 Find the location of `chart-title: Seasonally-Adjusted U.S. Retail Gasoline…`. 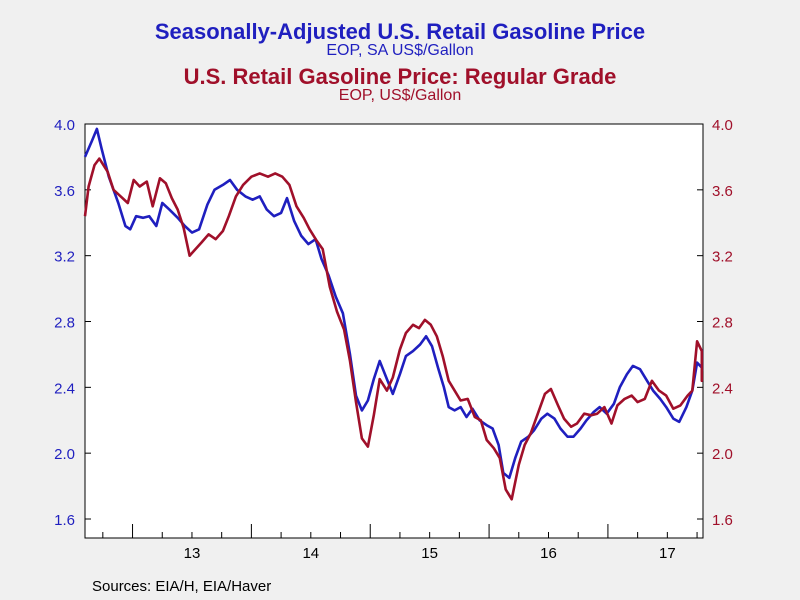

chart-title: Seasonally-Adjusted U.S. Retail Gasoline… is located at coordinates (400, 31).